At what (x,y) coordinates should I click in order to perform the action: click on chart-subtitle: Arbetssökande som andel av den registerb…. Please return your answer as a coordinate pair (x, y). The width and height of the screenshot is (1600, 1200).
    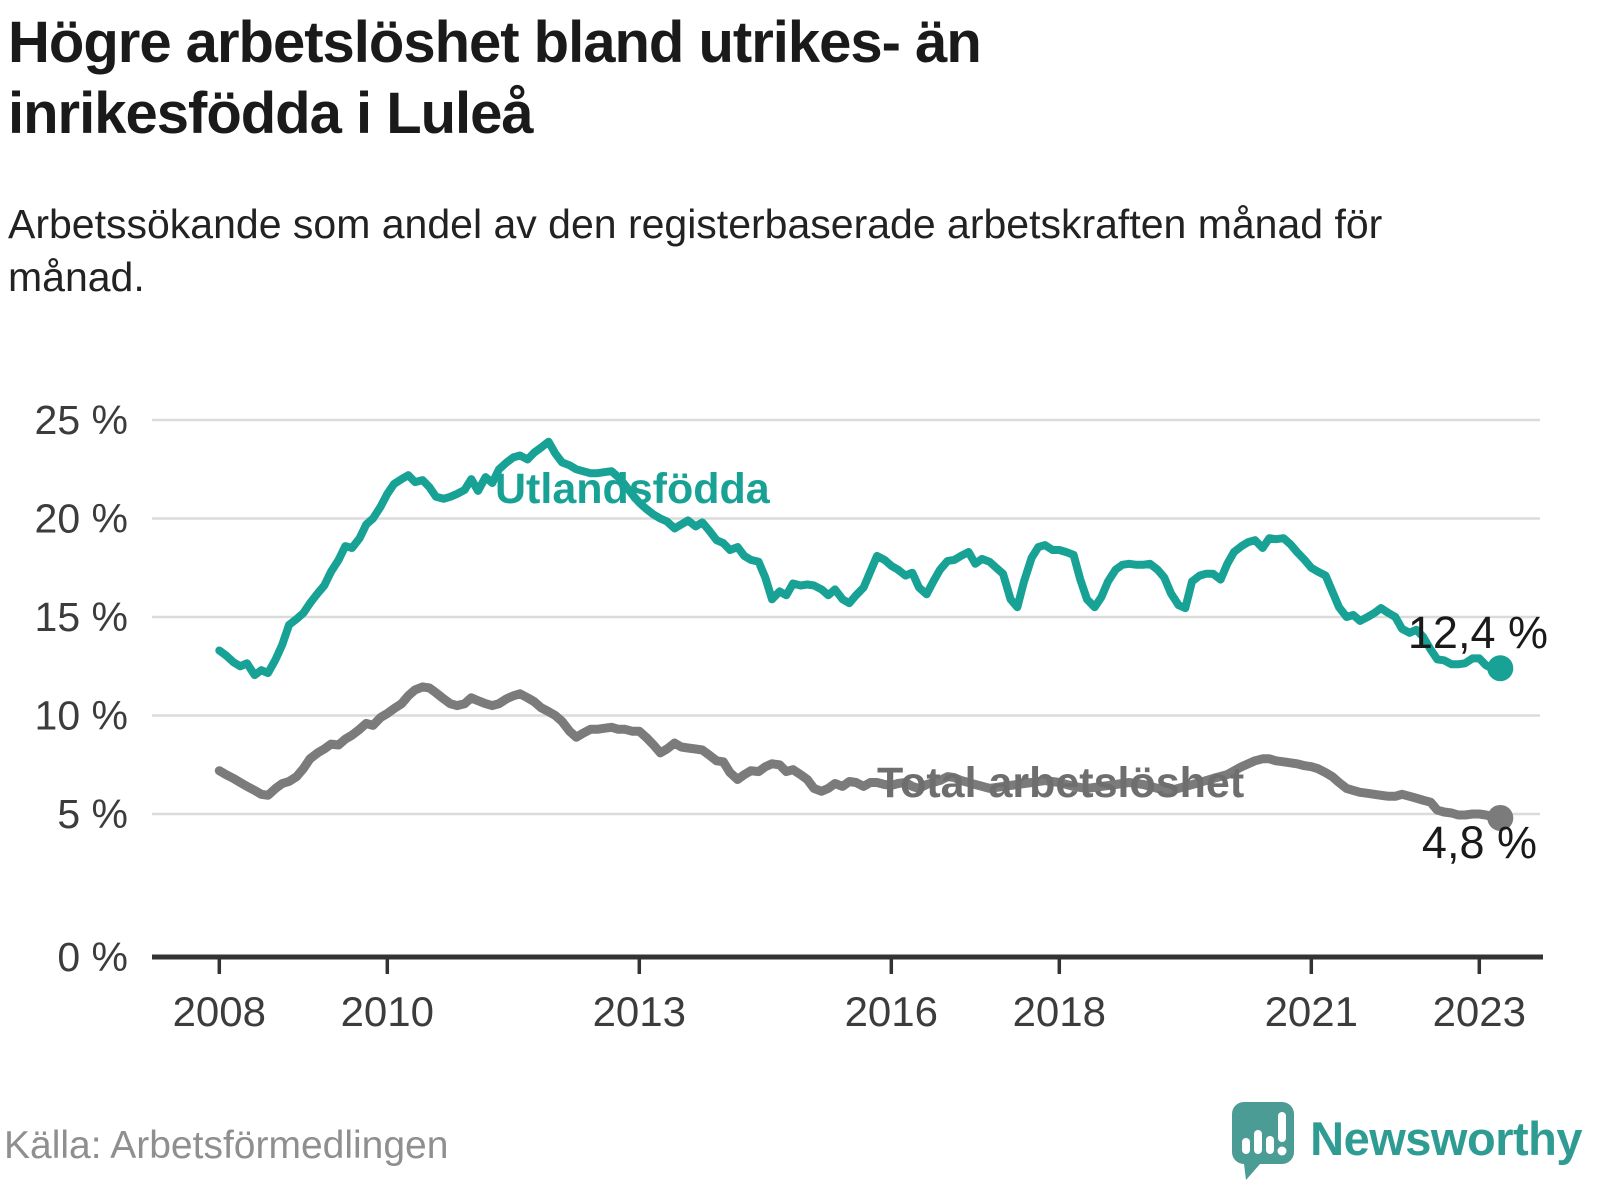
    Looking at the image, I should click on (695, 251).